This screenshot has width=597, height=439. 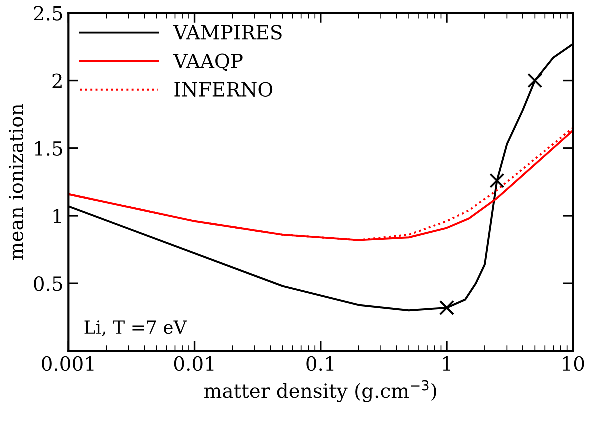 What do you see at coordinates (446, 363) in the screenshot?
I see `x-tick-label: 1` at bounding box center [446, 363].